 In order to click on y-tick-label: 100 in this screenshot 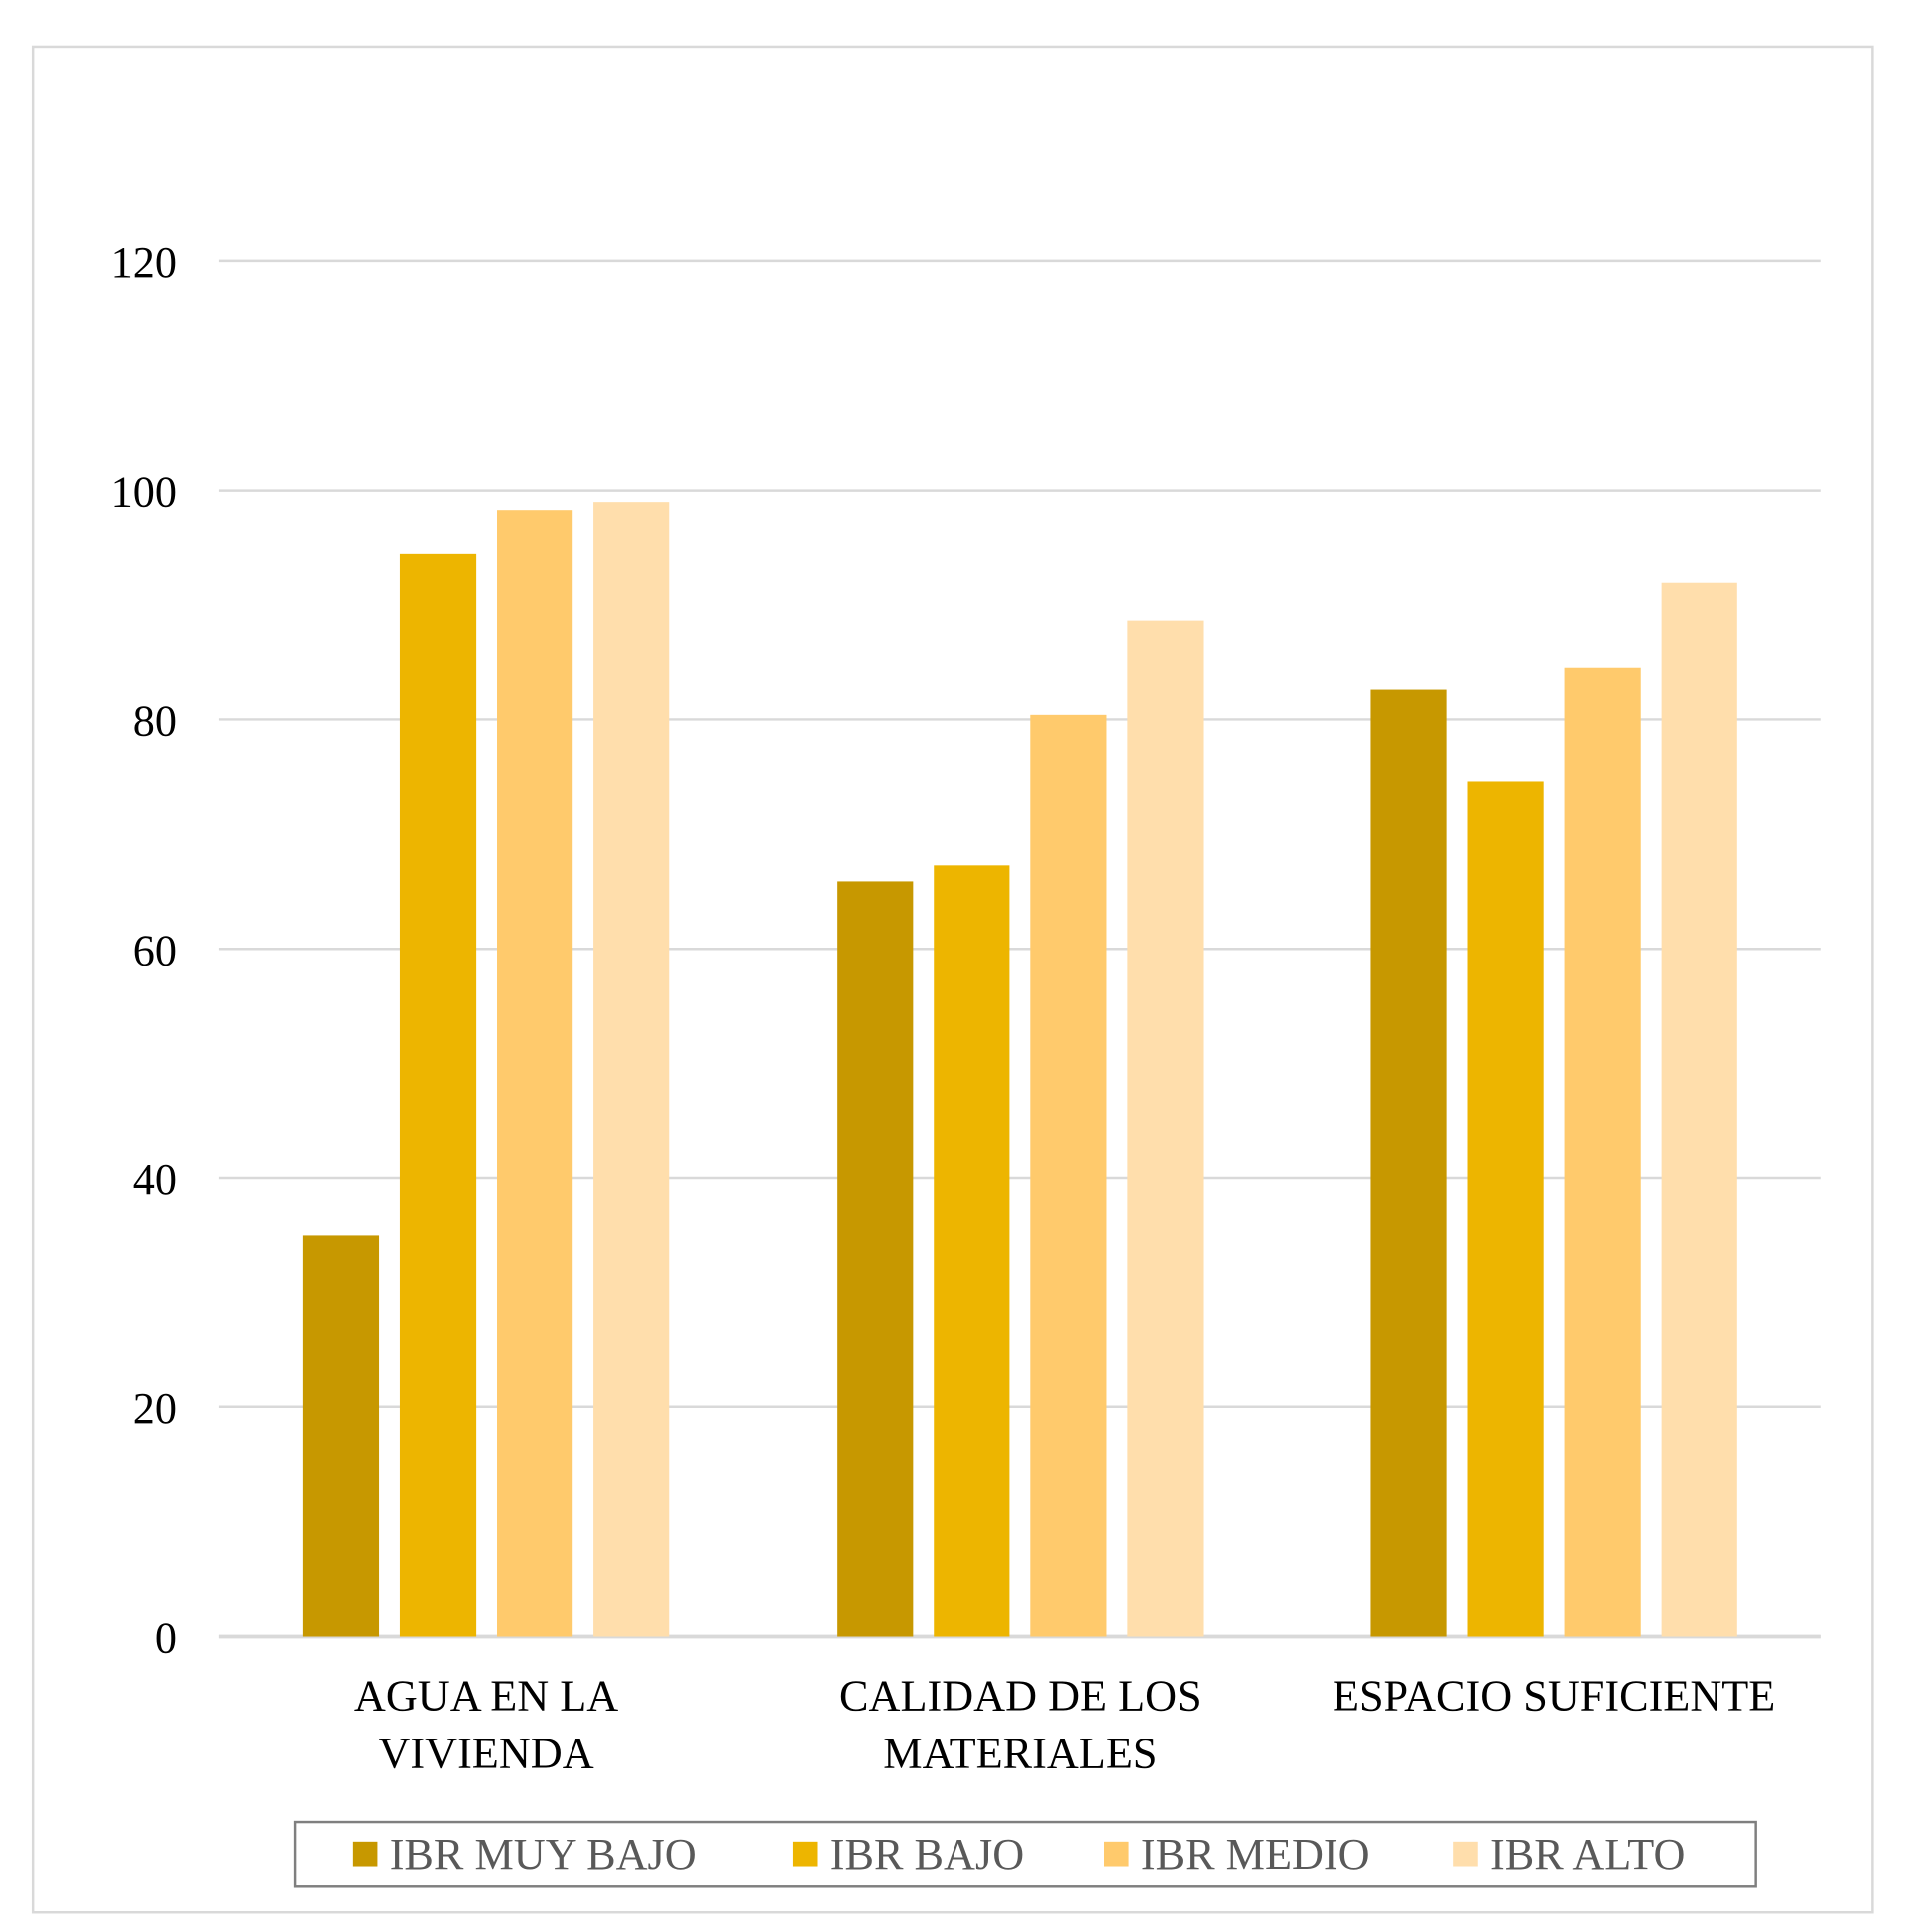, I will do `click(144, 492)`.